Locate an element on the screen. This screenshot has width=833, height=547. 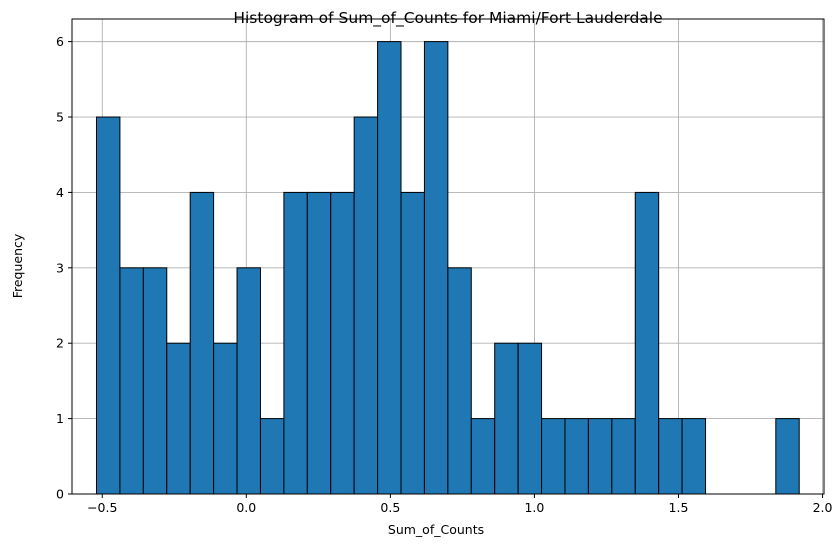
y-tick-label: 0 is located at coordinates (60, 494).